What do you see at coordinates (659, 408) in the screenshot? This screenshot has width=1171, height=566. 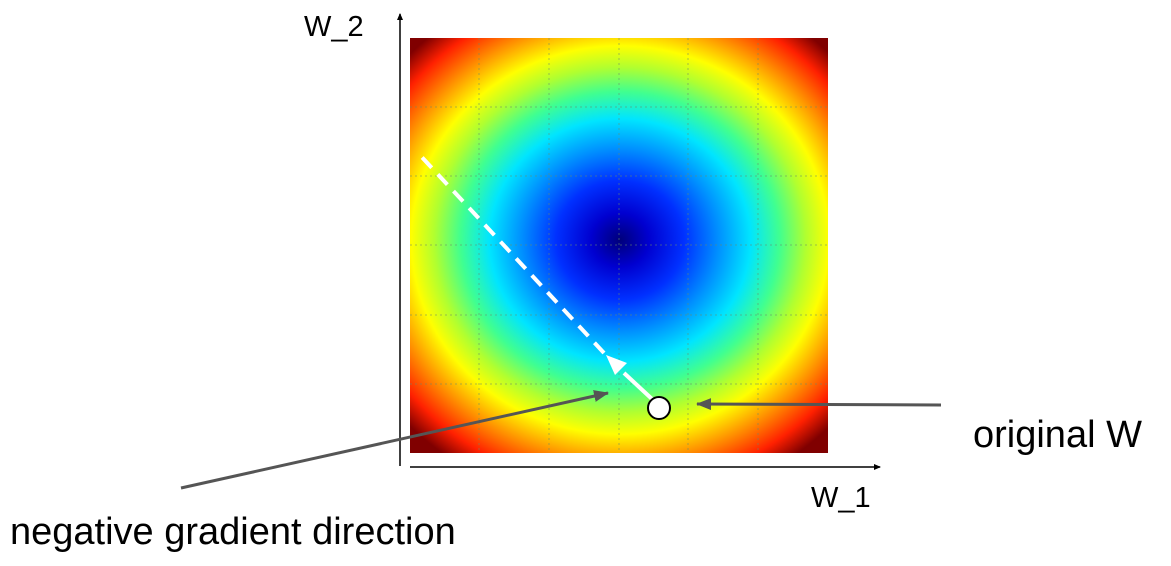 I see `circle-marker` at bounding box center [659, 408].